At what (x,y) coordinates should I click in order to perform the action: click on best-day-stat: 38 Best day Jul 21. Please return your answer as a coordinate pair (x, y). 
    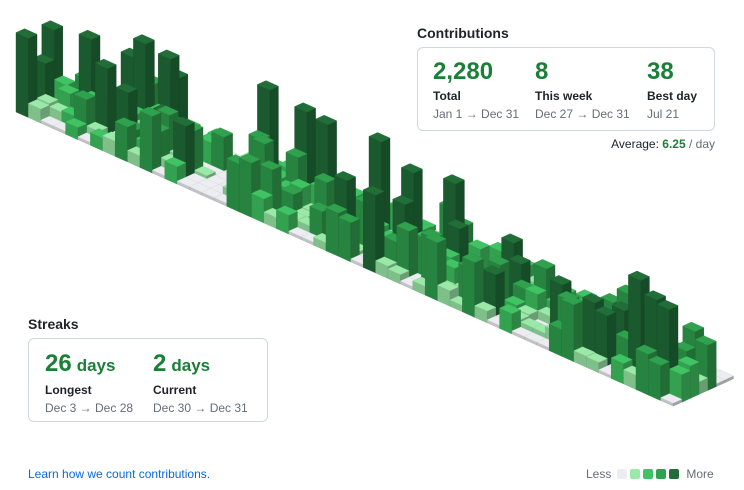
    Looking at the image, I should click on (672, 89).